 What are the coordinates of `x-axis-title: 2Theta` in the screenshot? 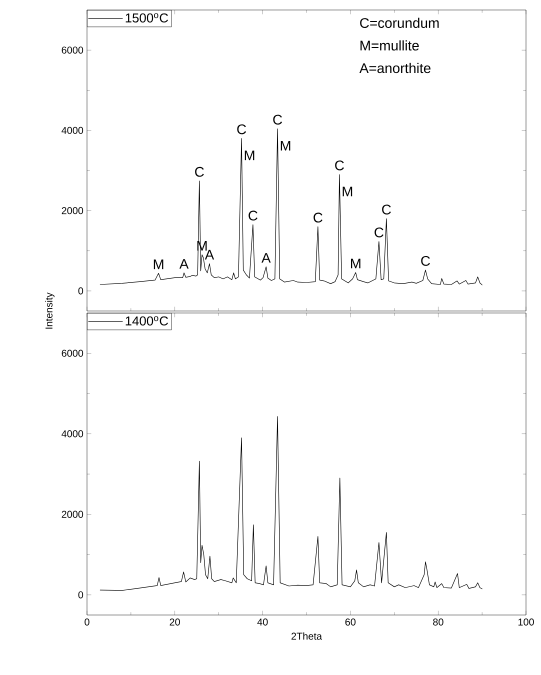 It's located at (306, 636).